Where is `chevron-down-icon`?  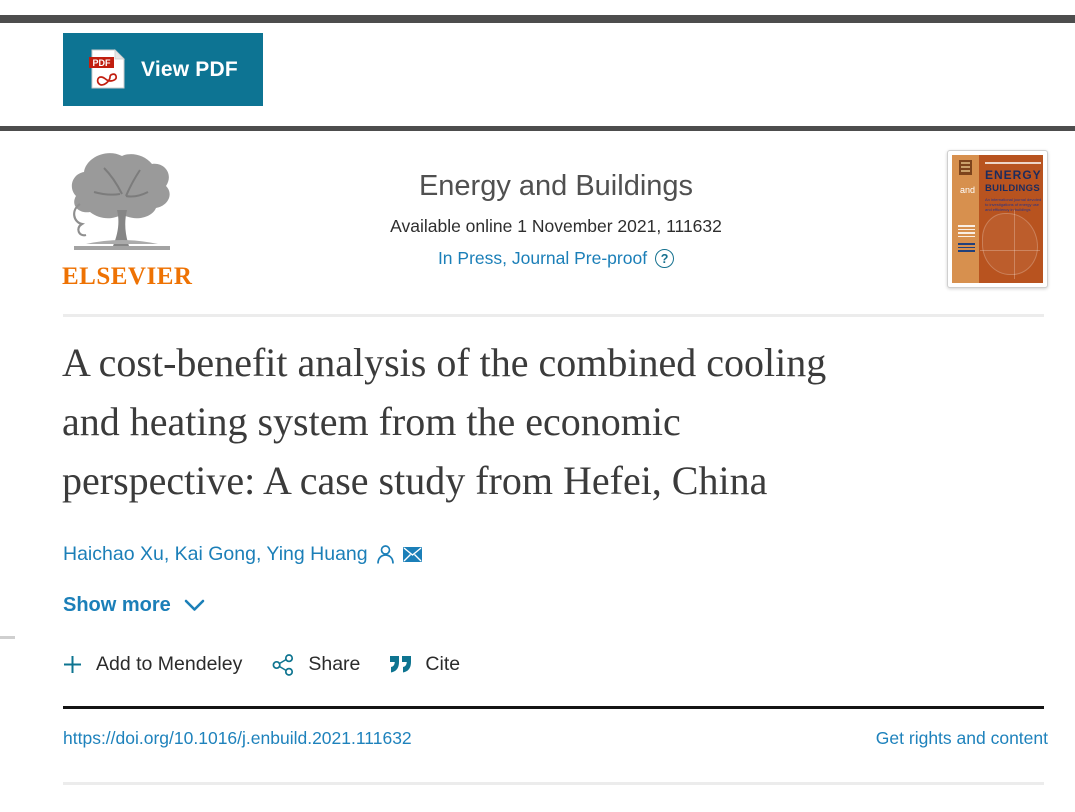 chevron-down-icon is located at coordinates (194, 605).